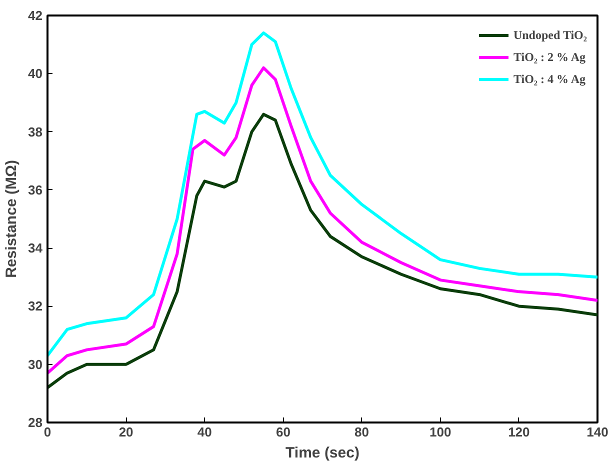  What do you see at coordinates (283, 432) in the screenshot?
I see `x-tick-label: 60` at bounding box center [283, 432].